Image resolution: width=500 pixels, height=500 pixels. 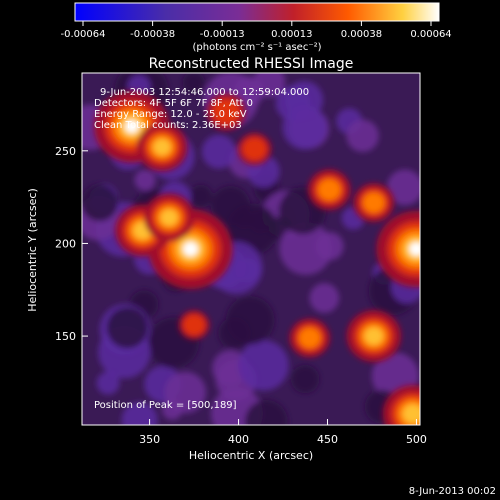 What do you see at coordinates (173, 103) in the screenshot?
I see `annotation-line: Detectors: 4F 5F 6F 7F 8F, Att 0` at bounding box center [173, 103].